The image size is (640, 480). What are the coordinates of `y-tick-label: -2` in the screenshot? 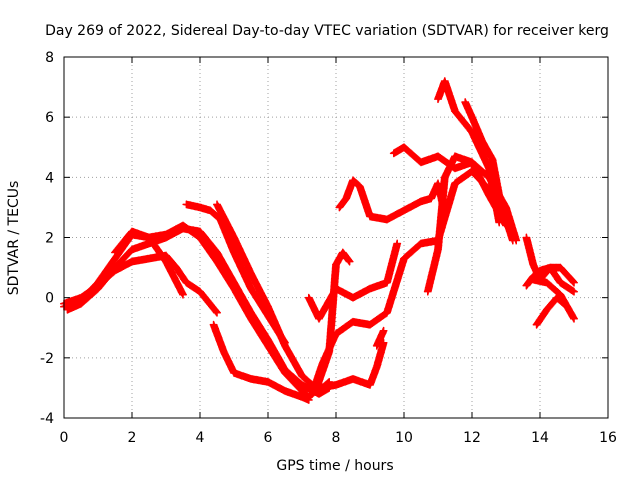 It's located at (47, 359).